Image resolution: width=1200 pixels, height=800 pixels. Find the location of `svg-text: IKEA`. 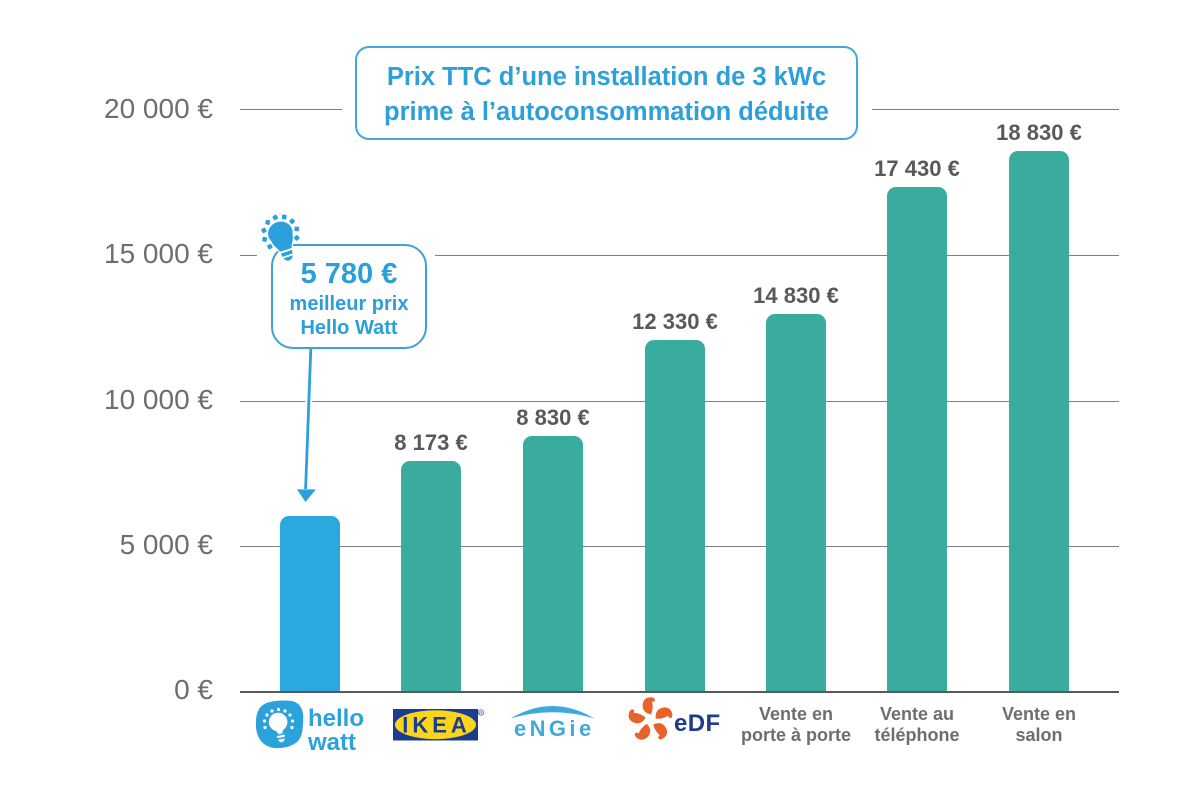

svg-text: IKEA is located at coordinates (436, 725).